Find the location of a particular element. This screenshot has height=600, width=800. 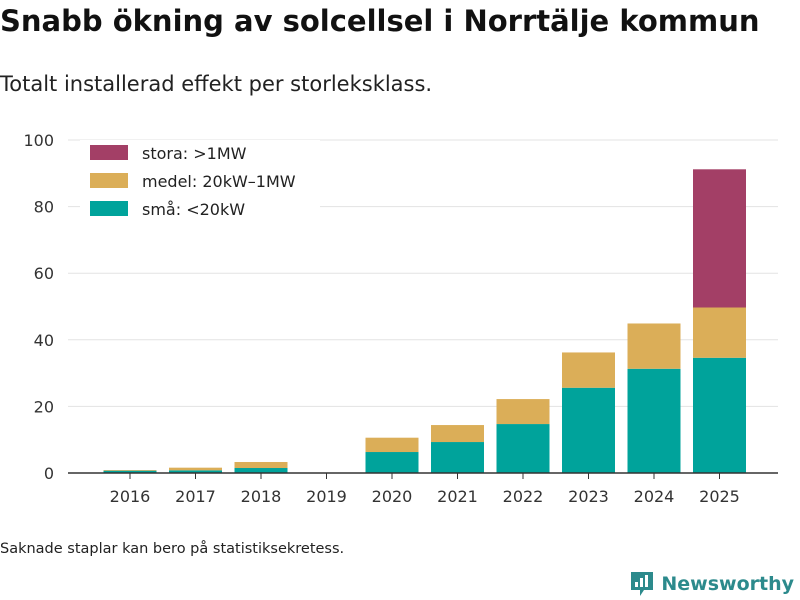

newsworthy-logo-icon is located at coordinates (642, 584).